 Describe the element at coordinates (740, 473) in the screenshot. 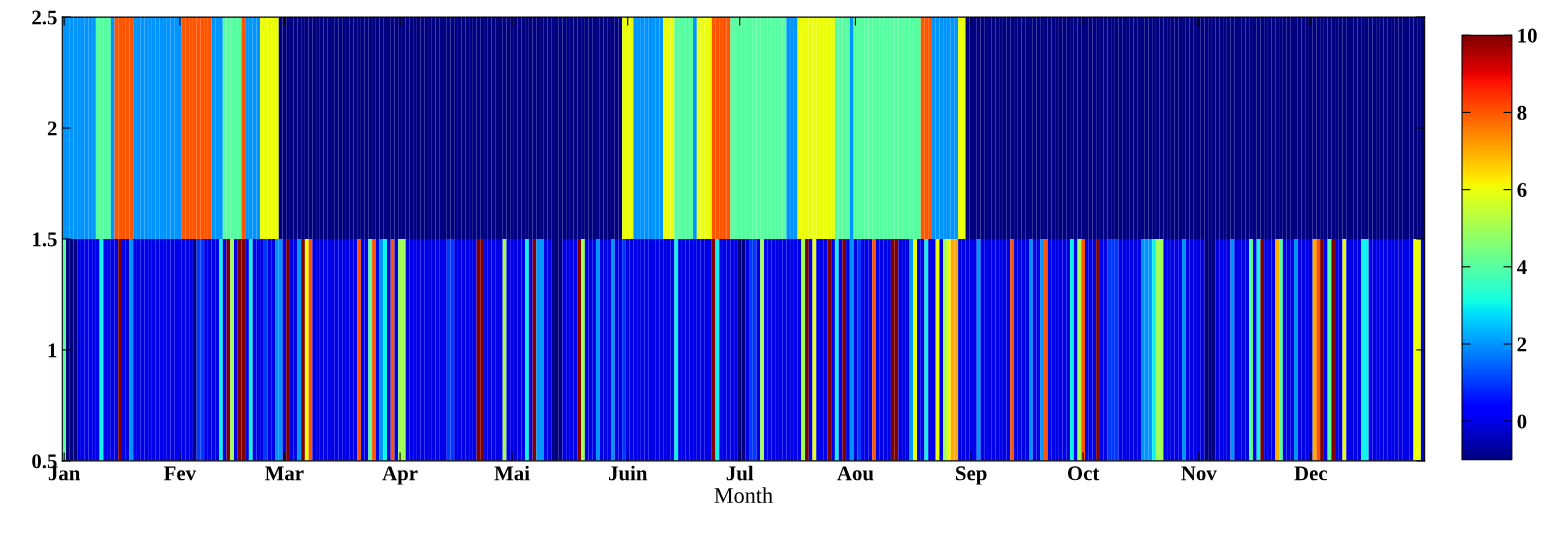

I see `x-tick-label: Jul` at that location.